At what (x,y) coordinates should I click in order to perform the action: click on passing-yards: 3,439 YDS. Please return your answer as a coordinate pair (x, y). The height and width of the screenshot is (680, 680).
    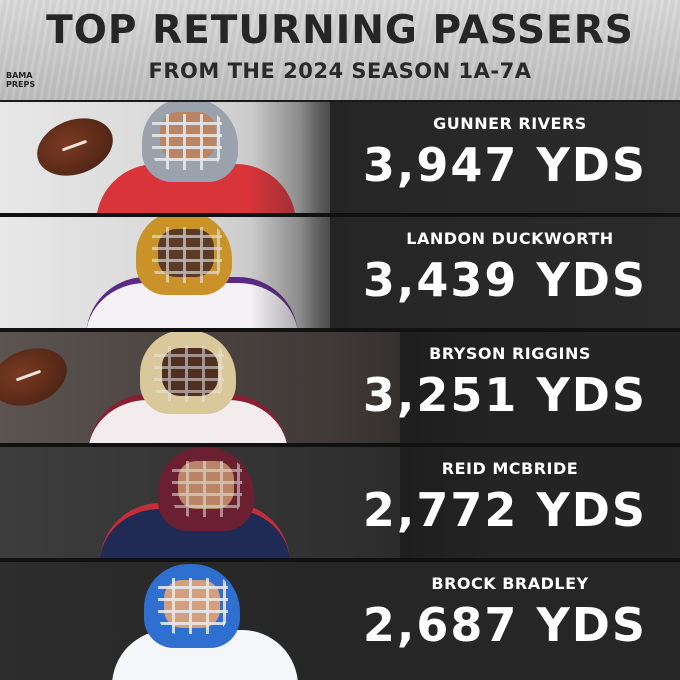
    Looking at the image, I should click on (505, 280).